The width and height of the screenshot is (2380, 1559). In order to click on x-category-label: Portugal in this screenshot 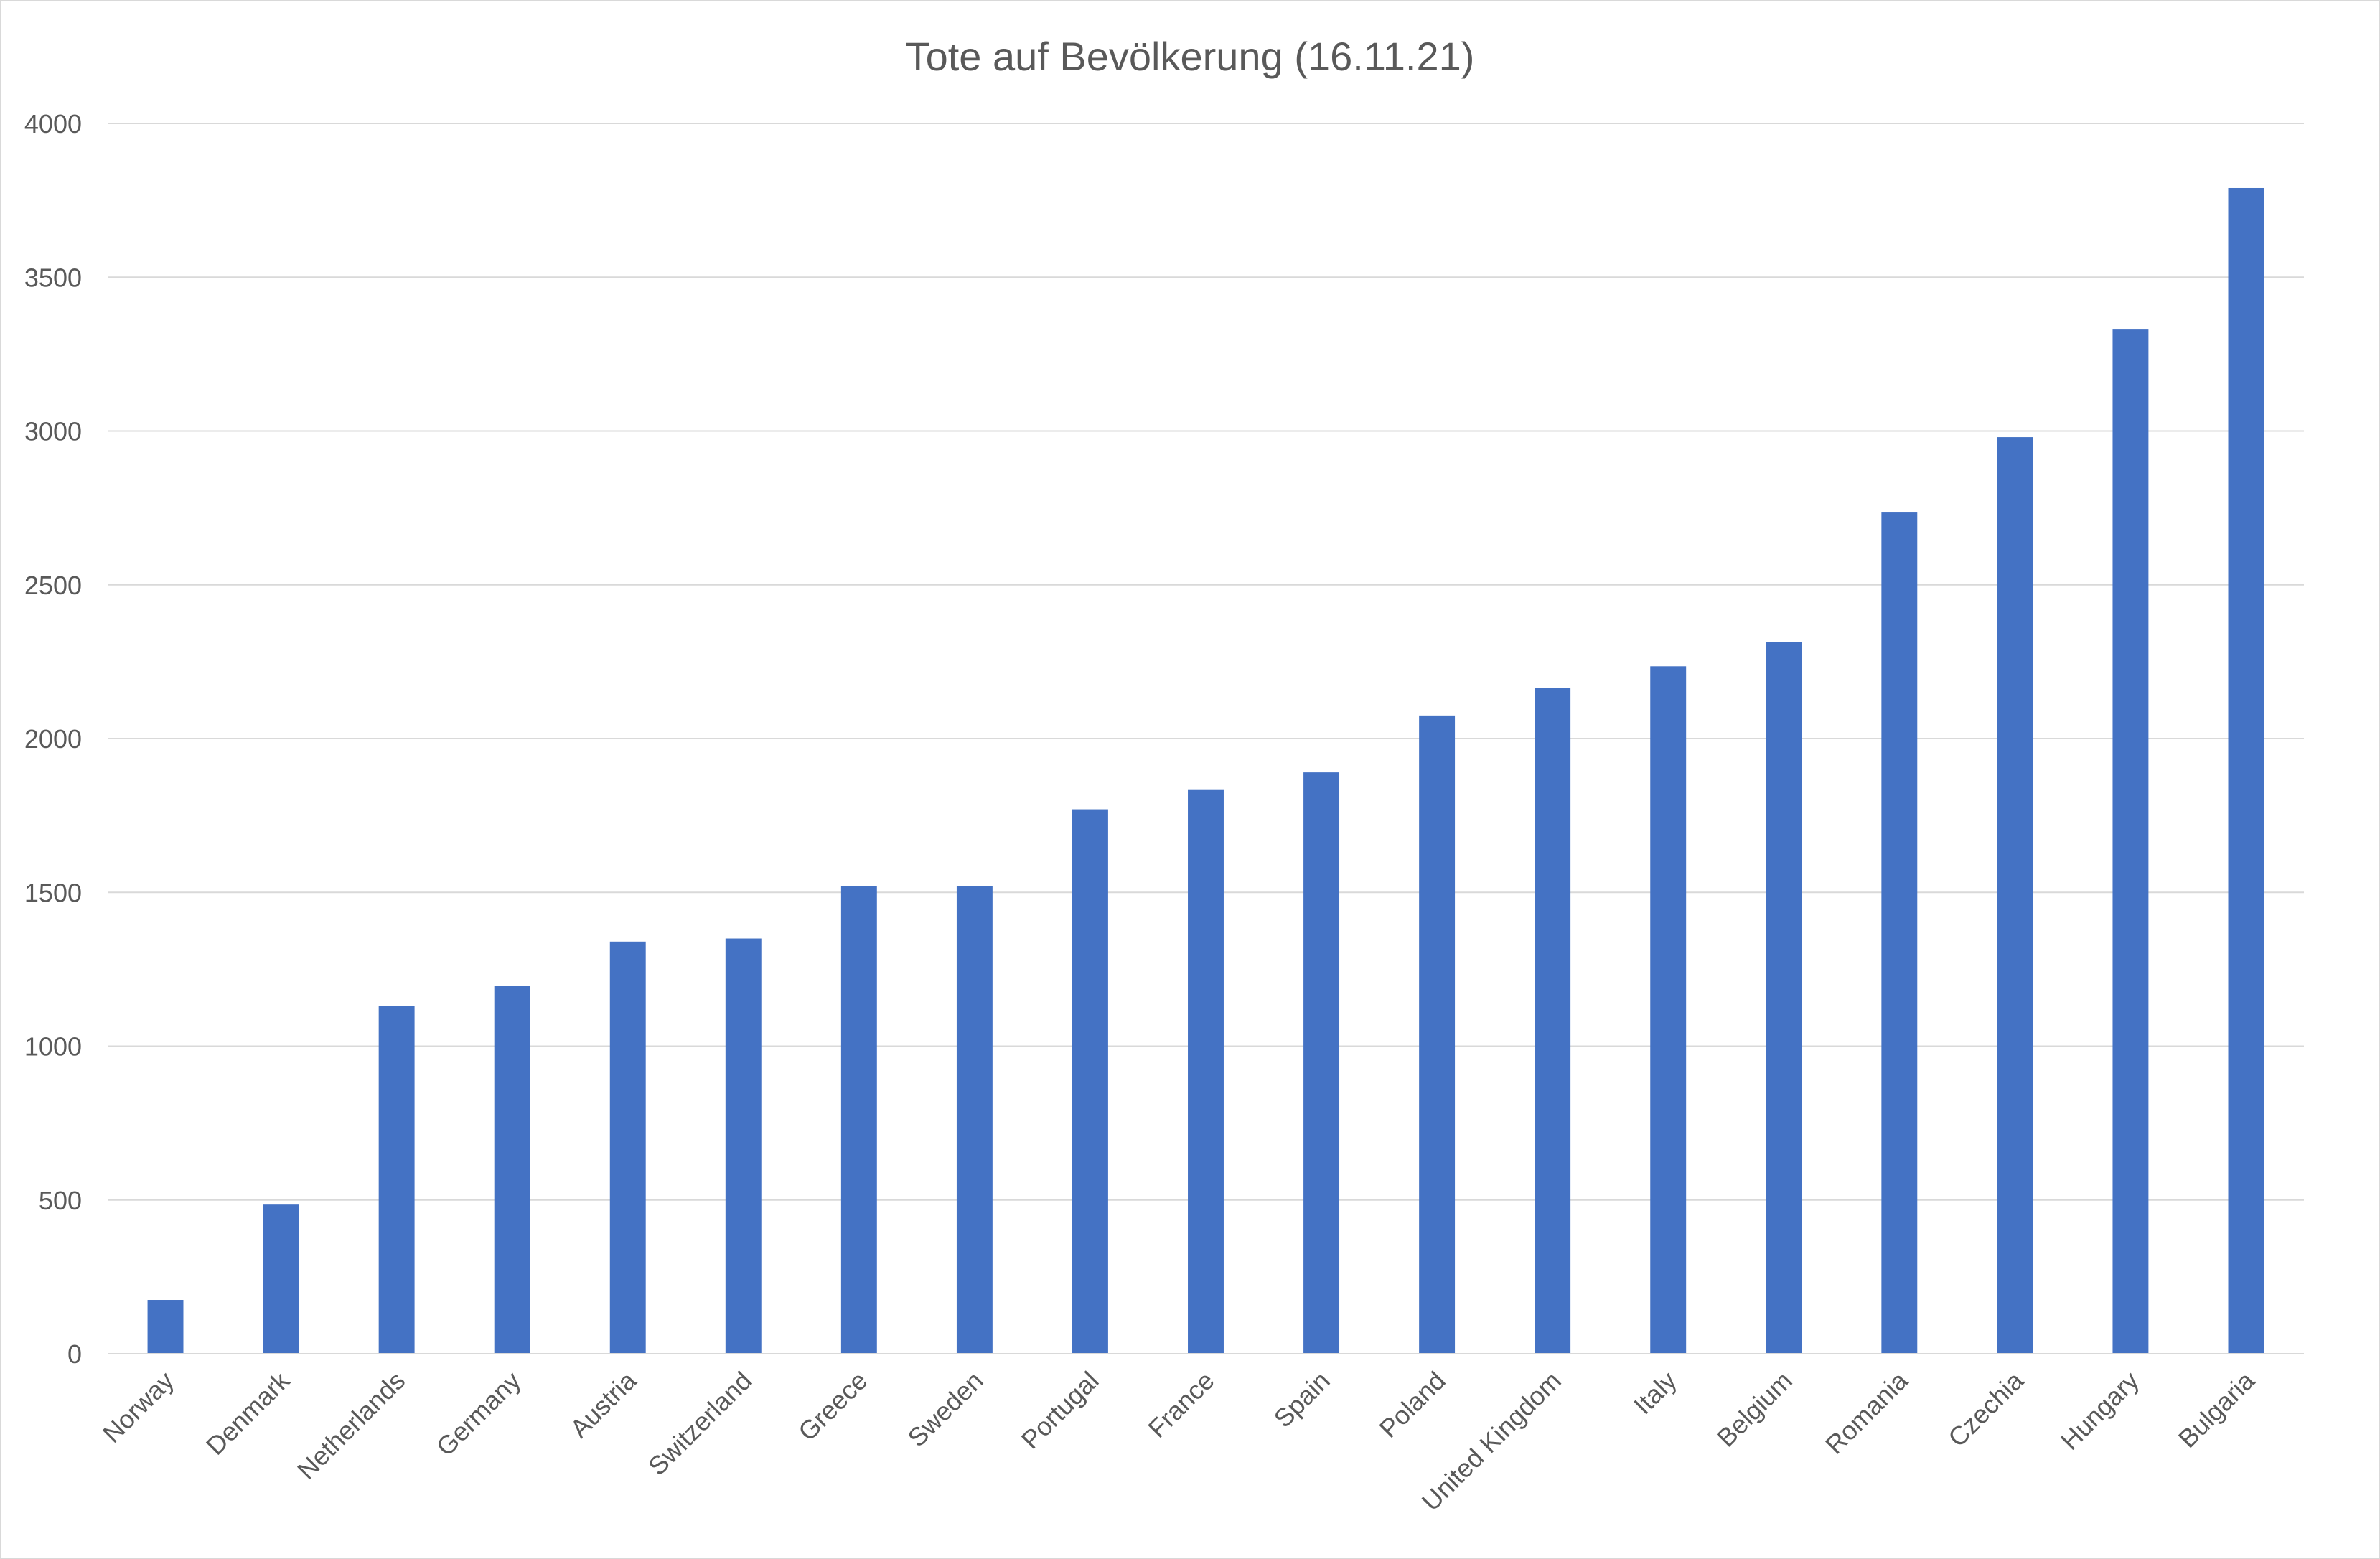, I will do `click(1060, 1410)`.